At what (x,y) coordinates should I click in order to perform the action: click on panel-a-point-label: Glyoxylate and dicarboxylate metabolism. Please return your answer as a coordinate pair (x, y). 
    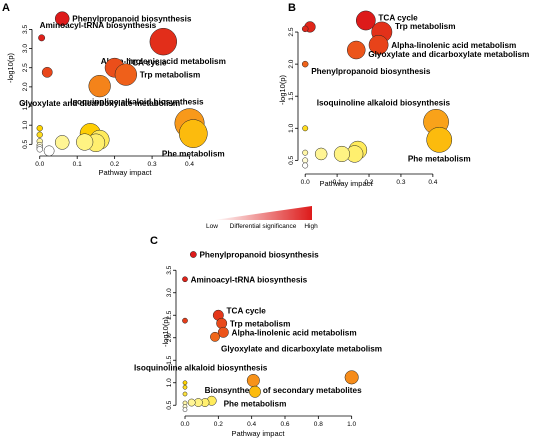
    Looking at the image, I should click on (99, 103).